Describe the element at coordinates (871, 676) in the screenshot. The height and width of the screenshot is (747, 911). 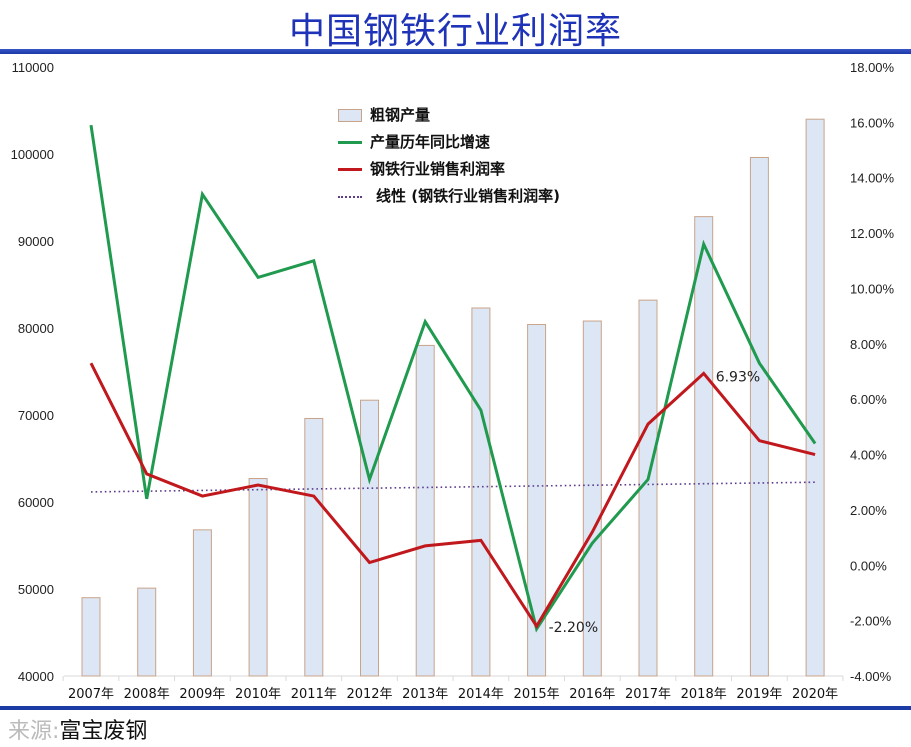
I see `right-tick-label: -4.00%` at that location.